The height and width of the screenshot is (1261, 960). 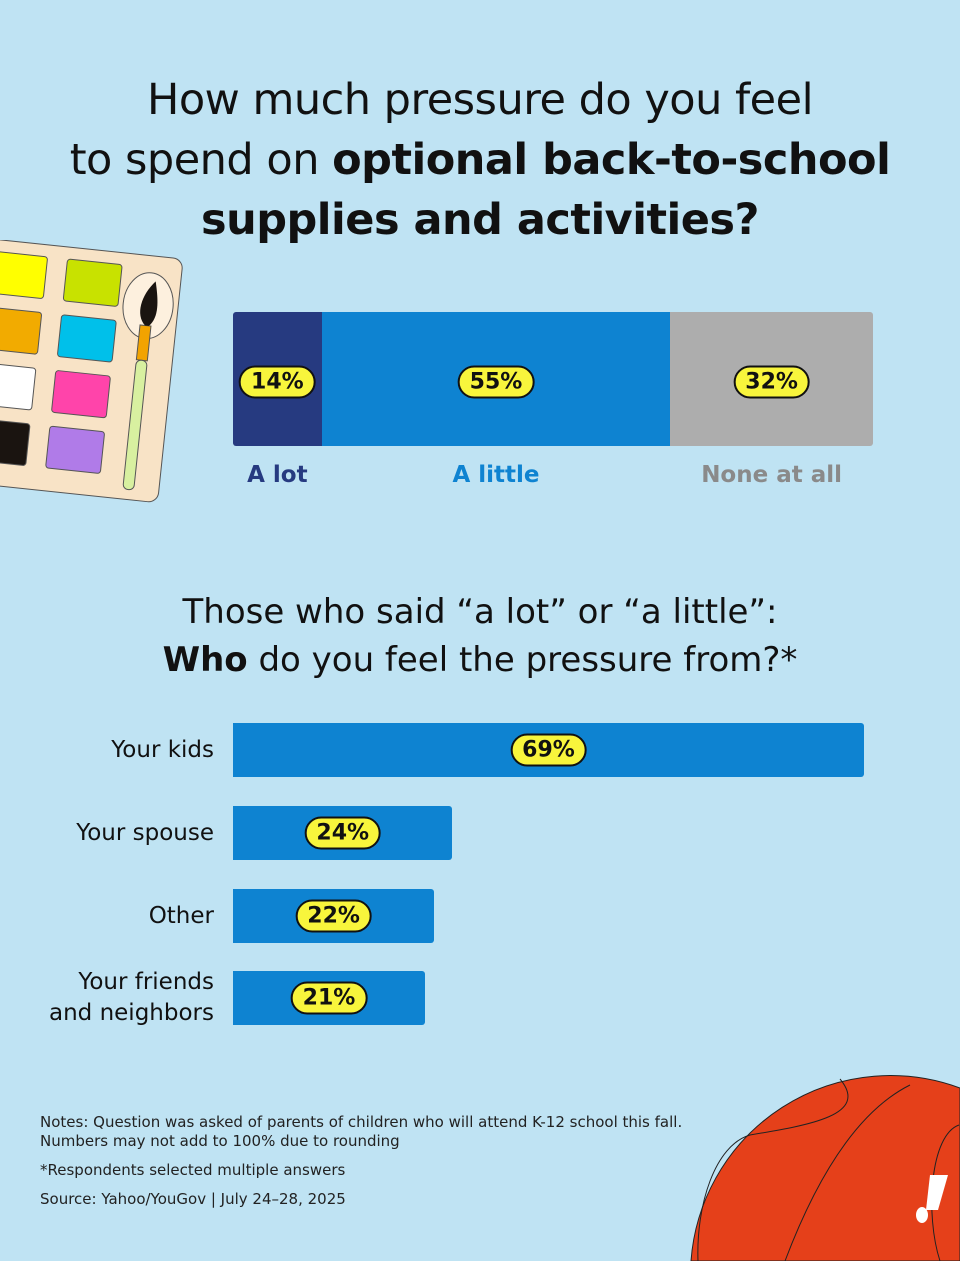 I want to click on category-label: Other, so click(x=181, y=916).